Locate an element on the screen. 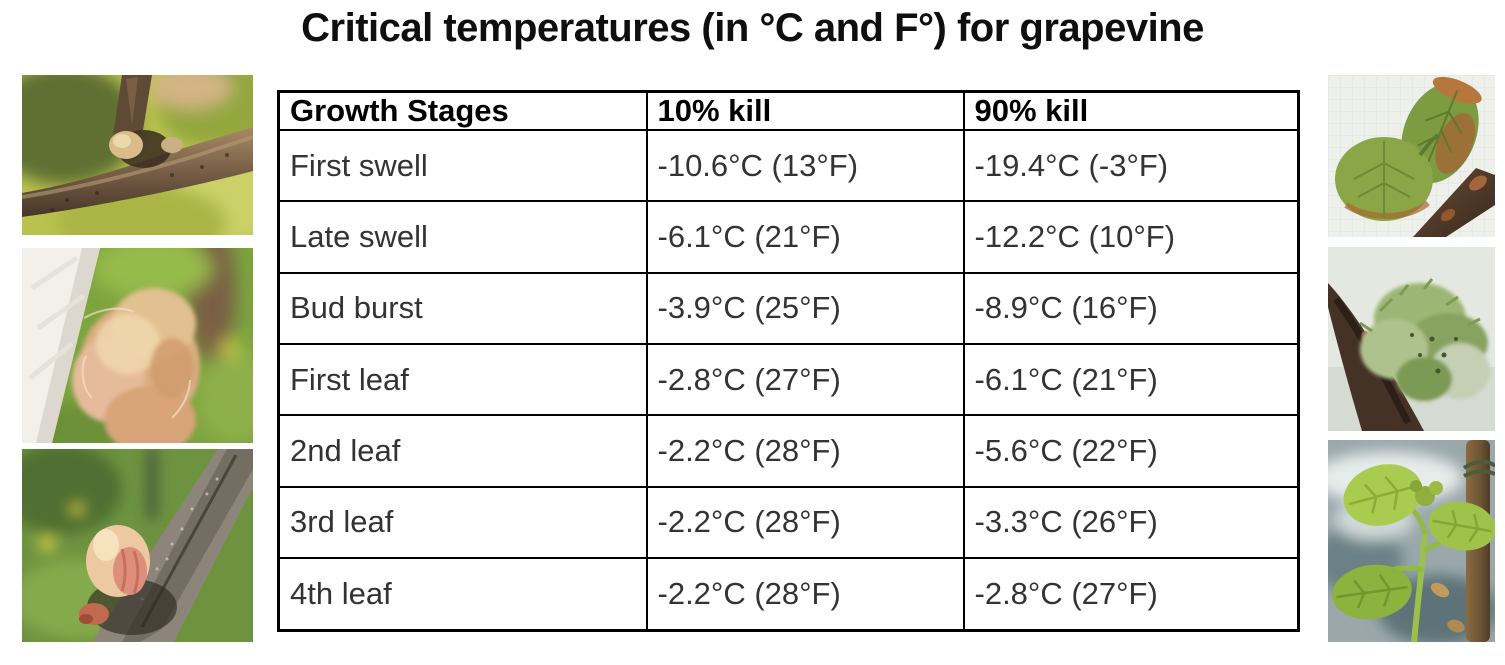 The height and width of the screenshot is (665, 1505). header-10-percent-kill: 10% kill is located at coordinates (805, 110).